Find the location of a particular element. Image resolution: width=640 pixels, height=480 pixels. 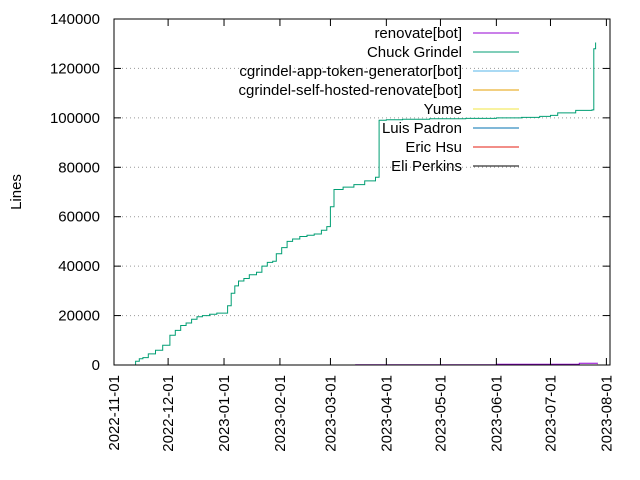

legend-label: cgrindel-app-token-generator[bot] is located at coordinates (350, 71).